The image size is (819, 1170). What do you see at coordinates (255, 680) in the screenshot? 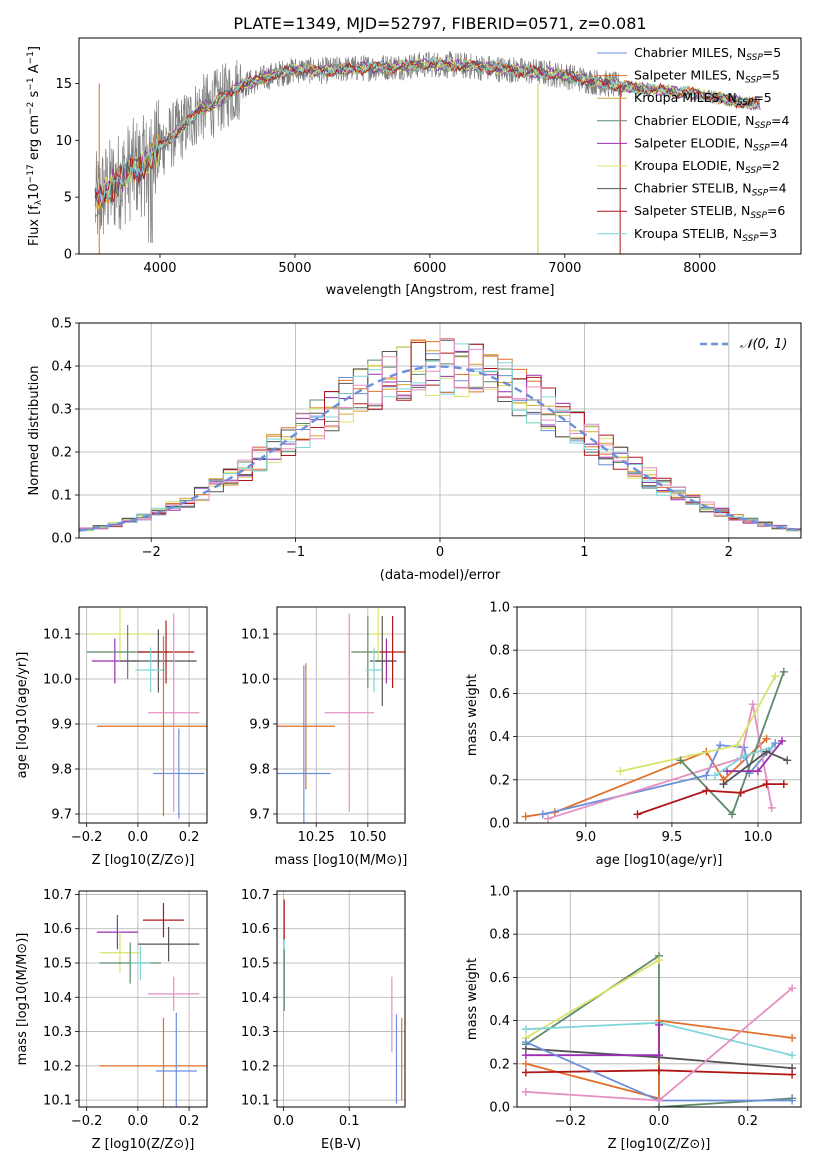
I see `tick-label-y: 10.0` at bounding box center [255, 680].